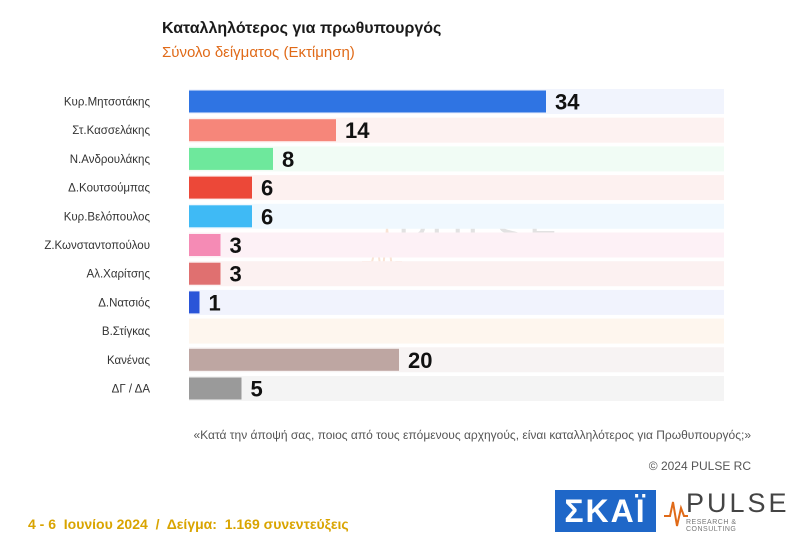 The image size is (787, 546). What do you see at coordinates (126, 332) in the screenshot?
I see `category-label: Β.Στίγκας` at bounding box center [126, 332].